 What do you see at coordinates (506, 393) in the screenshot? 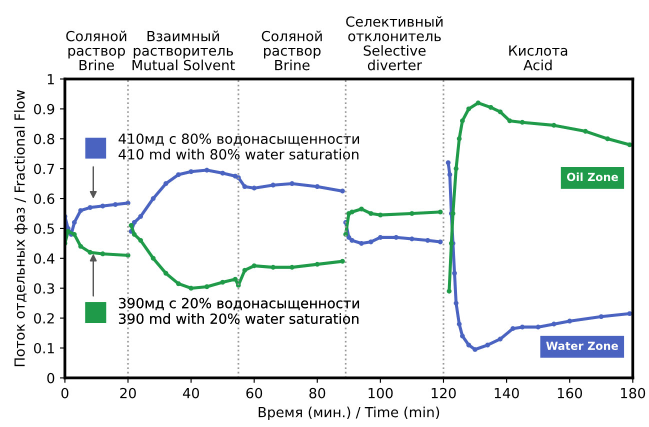
I see `x-tick-label: 140` at bounding box center [506, 393].